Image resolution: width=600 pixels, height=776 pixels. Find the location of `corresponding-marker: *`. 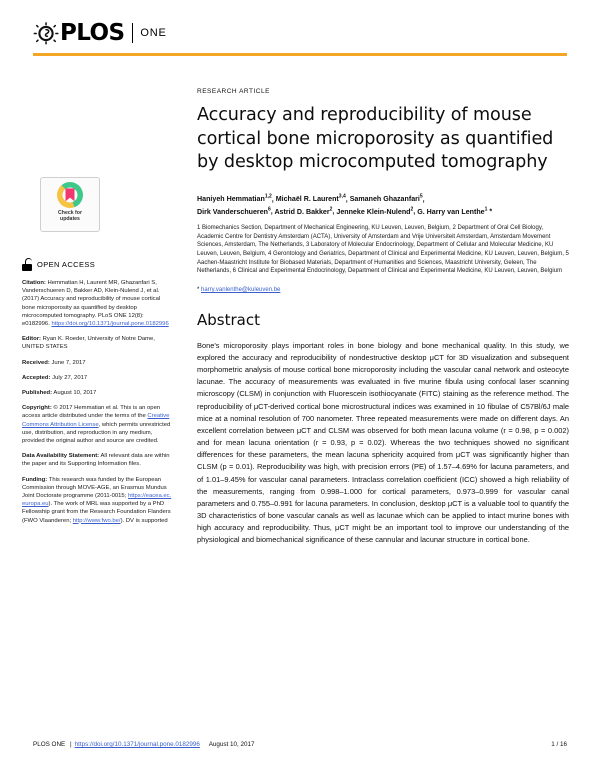

corresponding-marker: * is located at coordinates (198, 289).